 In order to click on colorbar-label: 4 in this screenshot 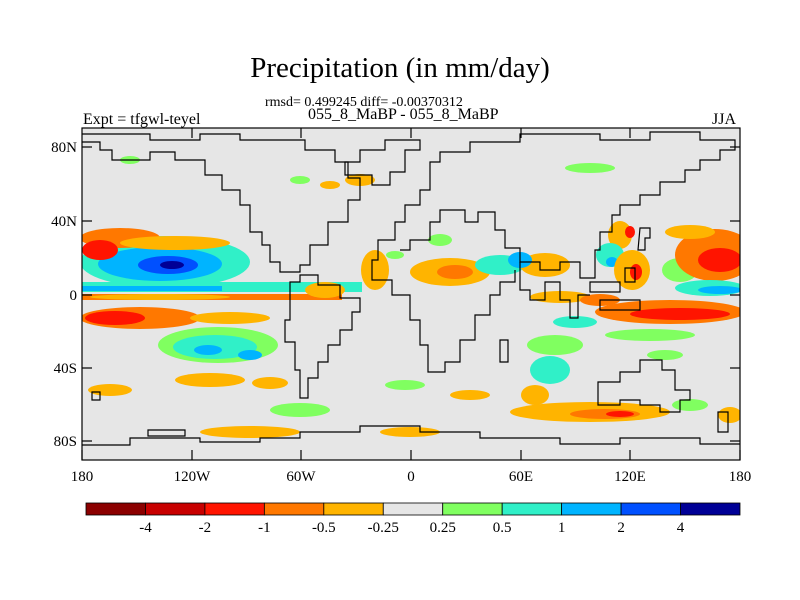, I will do `click(681, 528)`.